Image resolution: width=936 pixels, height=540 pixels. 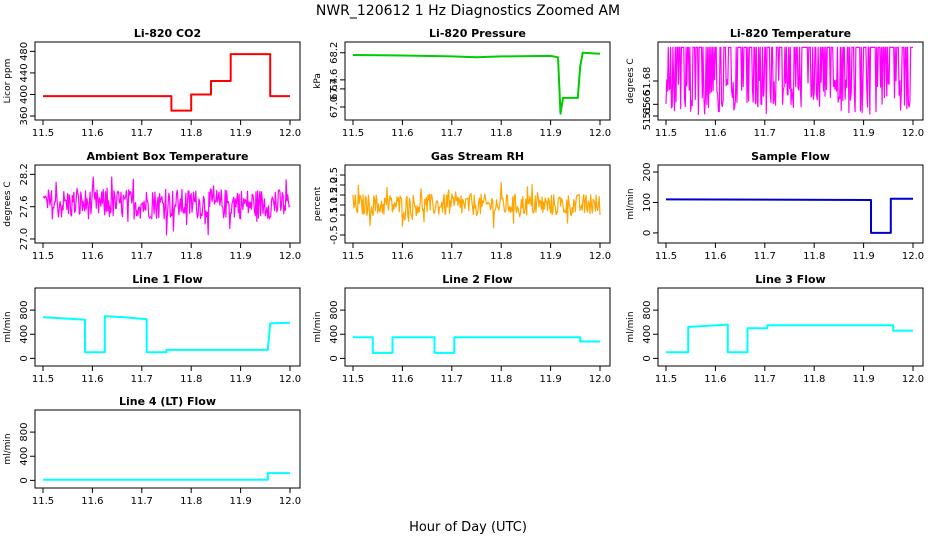 I want to click on y-tick-label: 28.2, so click(x=24, y=174).